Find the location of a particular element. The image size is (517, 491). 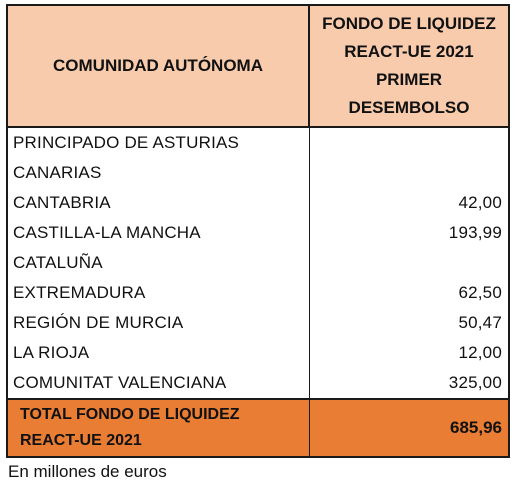

table-row: CANARIAS is located at coordinates (258, 173).